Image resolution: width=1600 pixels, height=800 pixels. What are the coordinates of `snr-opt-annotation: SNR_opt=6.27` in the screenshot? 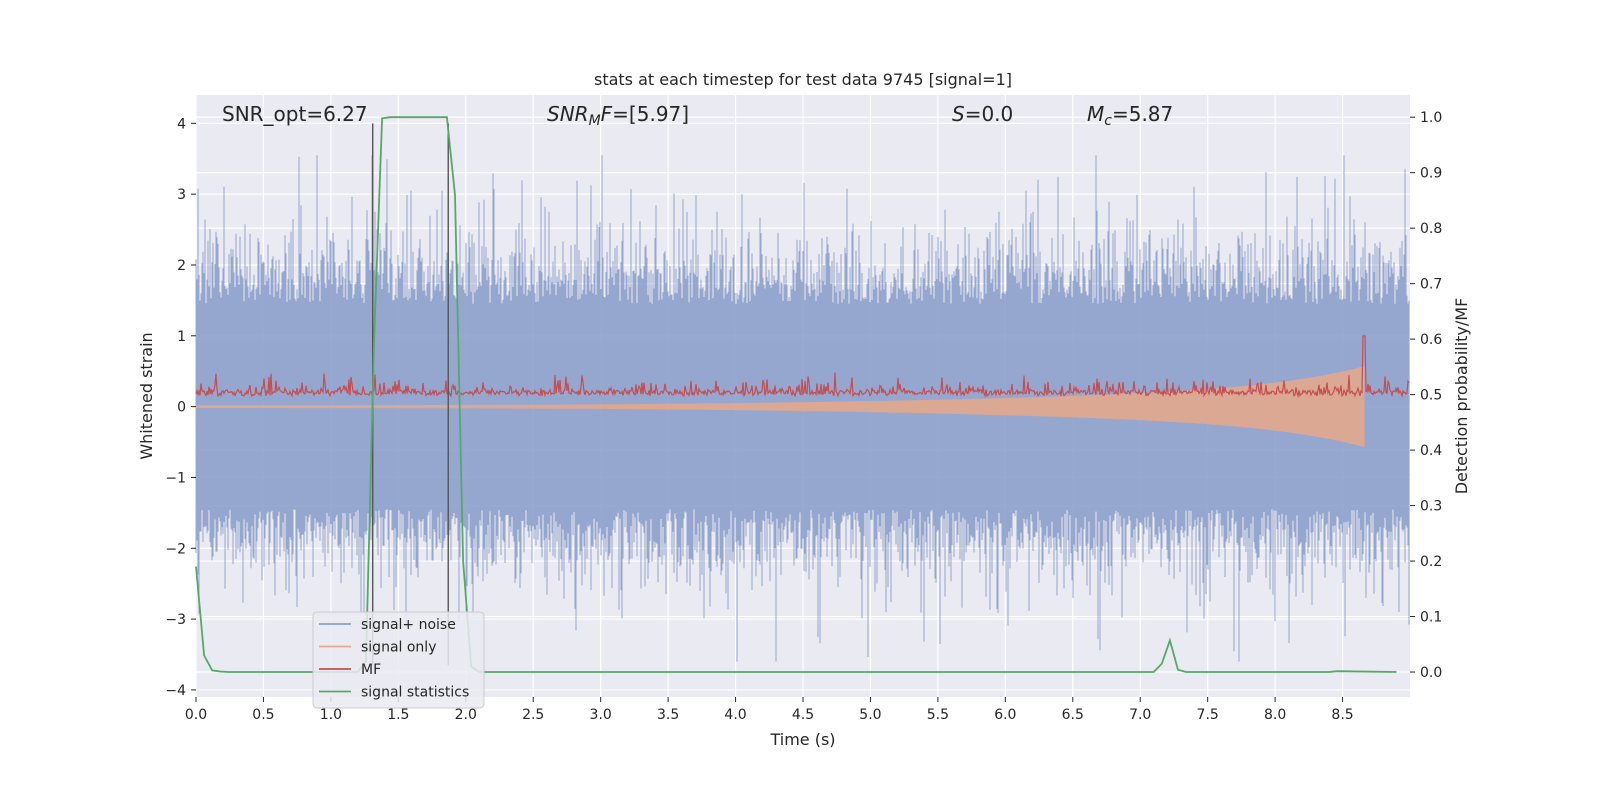 It's located at (295, 114).